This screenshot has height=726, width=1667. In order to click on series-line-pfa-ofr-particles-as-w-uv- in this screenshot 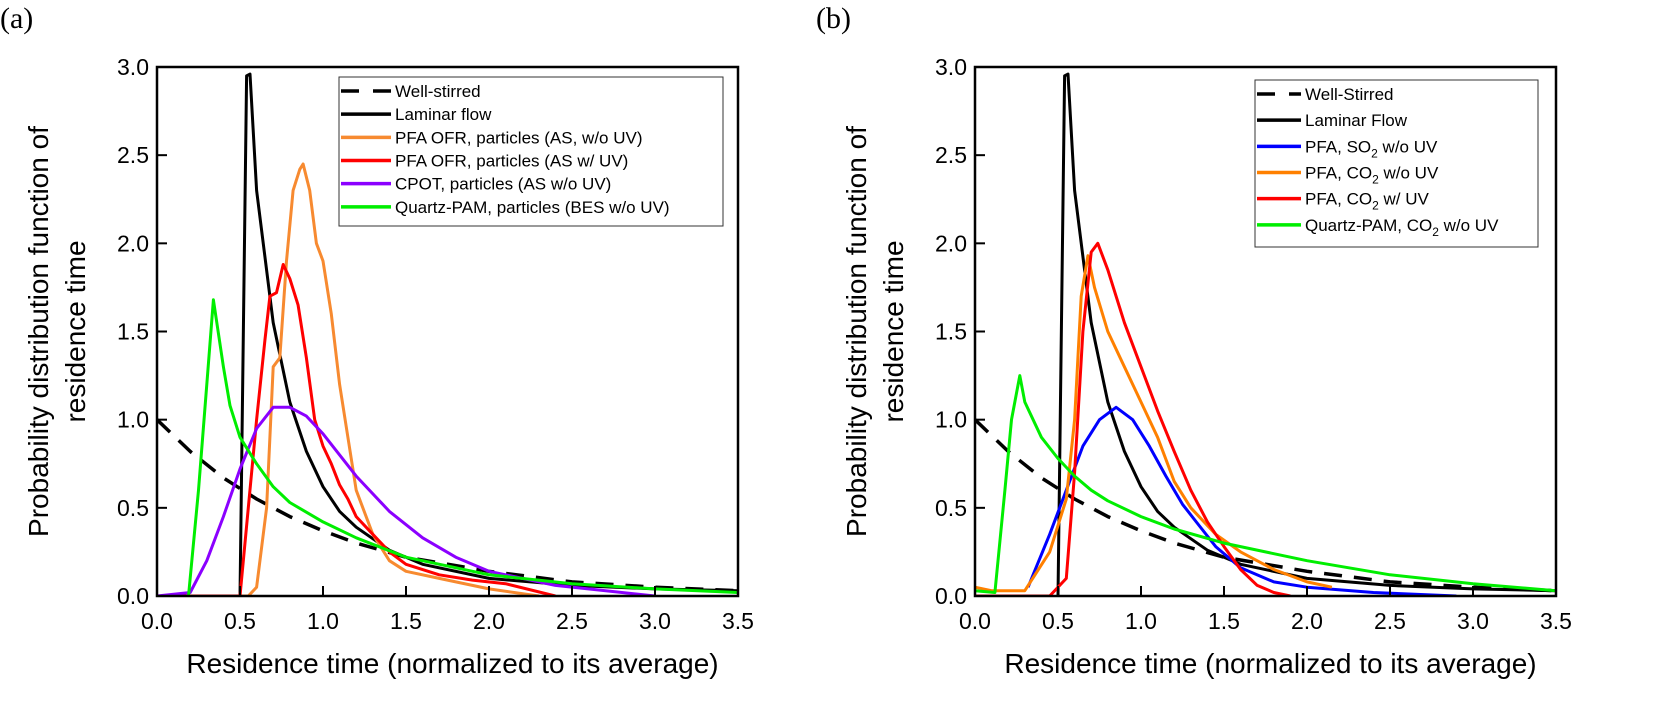, I will do `click(356, 429)`.